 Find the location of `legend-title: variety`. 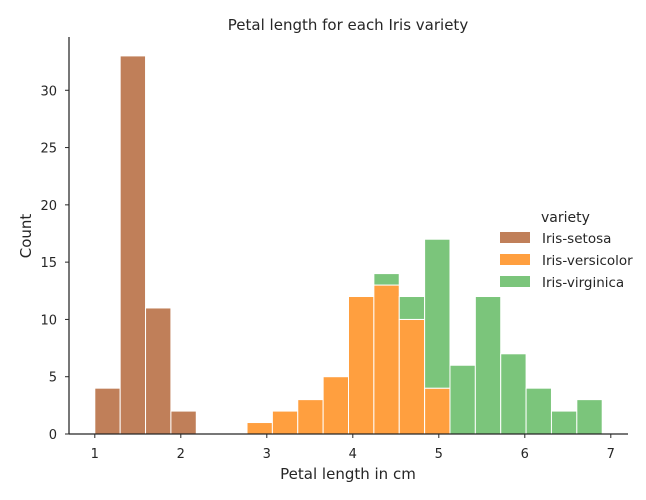

legend-title: variety is located at coordinates (565, 218).